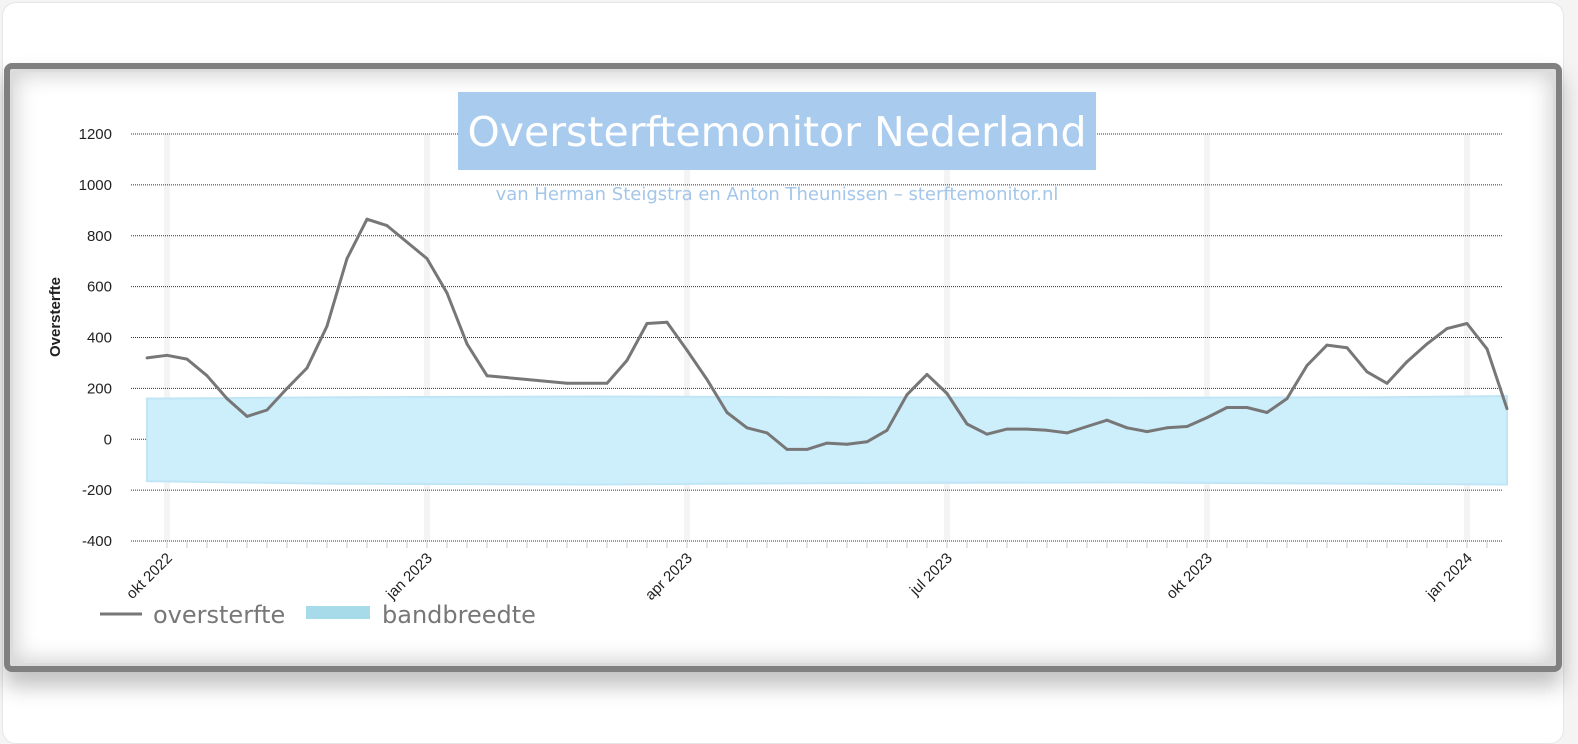 This screenshot has width=1578, height=744. What do you see at coordinates (95, 134) in the screenshot?
I see `y-tick-label: 1200` at bounding box center [95, 134].